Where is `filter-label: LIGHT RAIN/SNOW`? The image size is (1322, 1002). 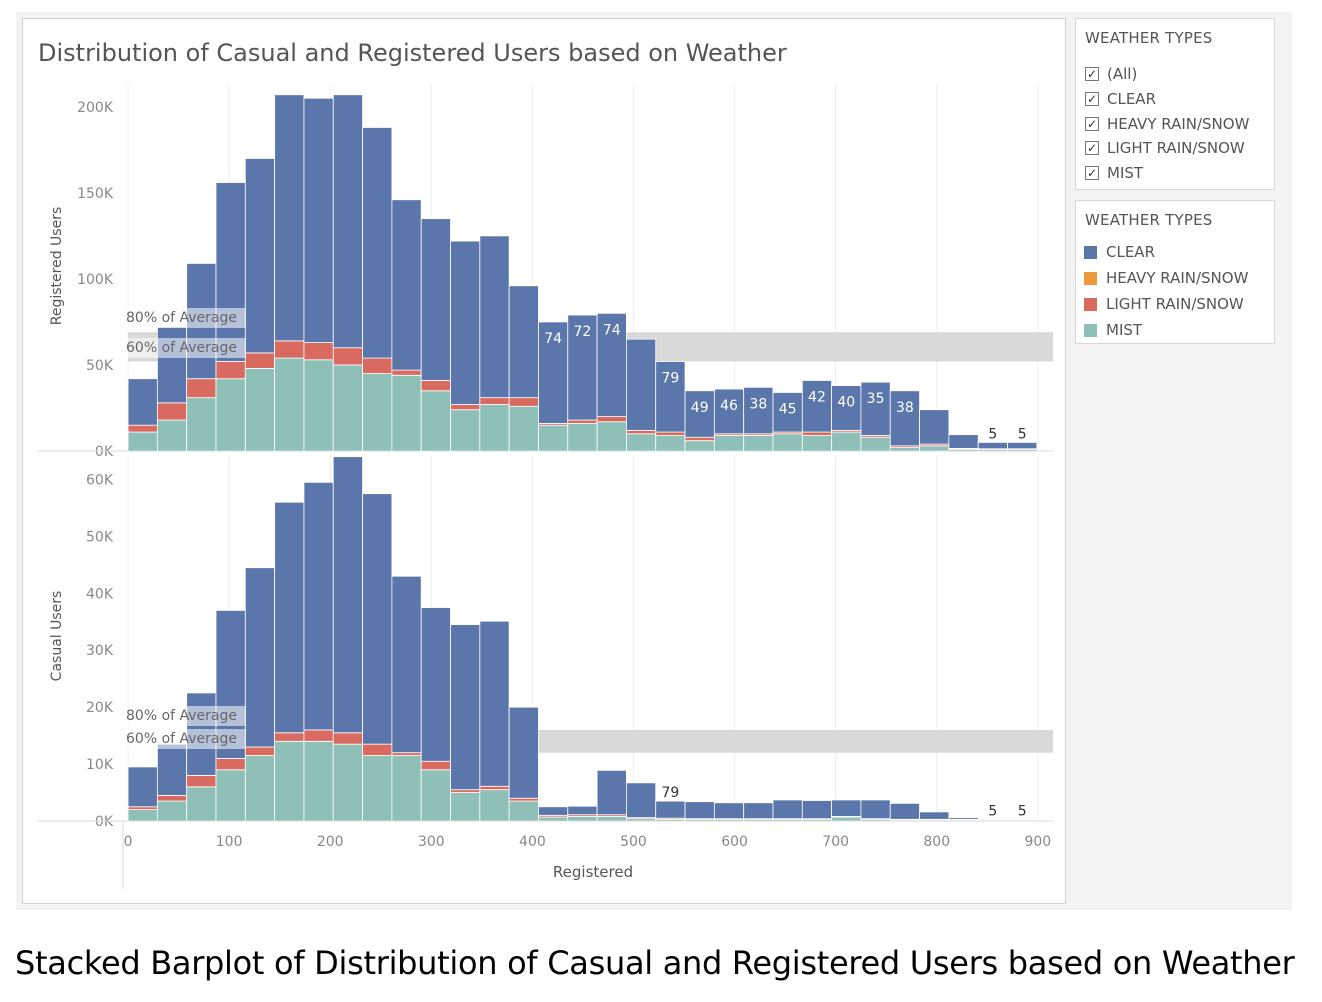
filter-label: LIGHT RAIN/SNOW is located at coordinates (1176, 148).